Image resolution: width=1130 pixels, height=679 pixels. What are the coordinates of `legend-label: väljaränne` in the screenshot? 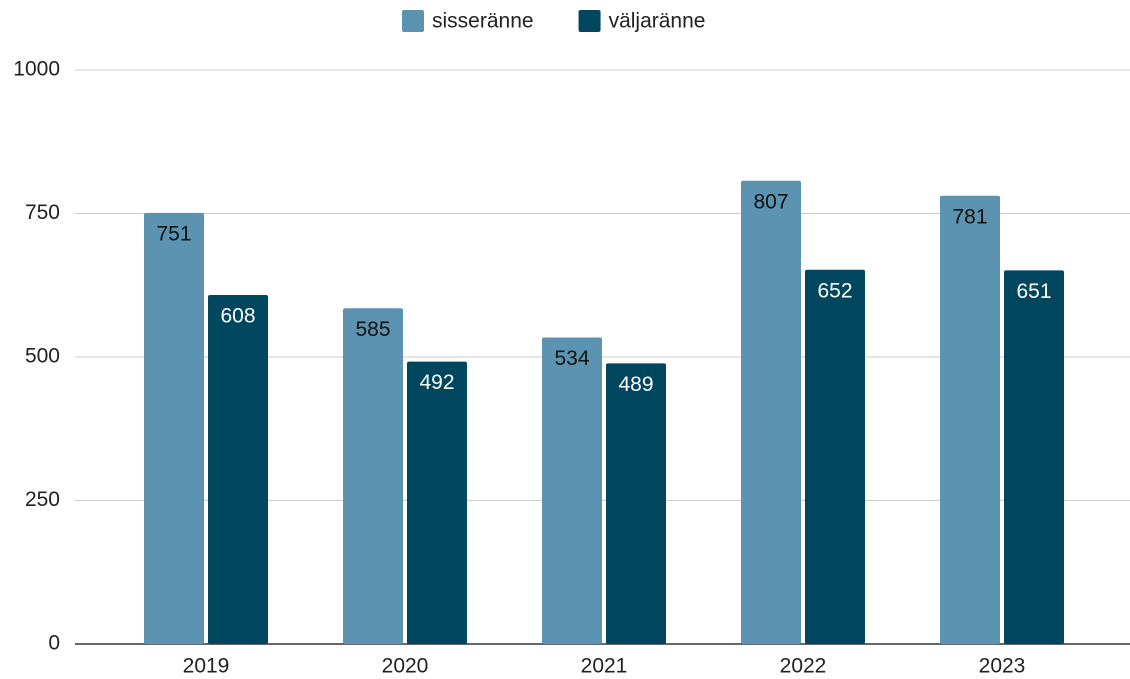 It's located at (657, 21).